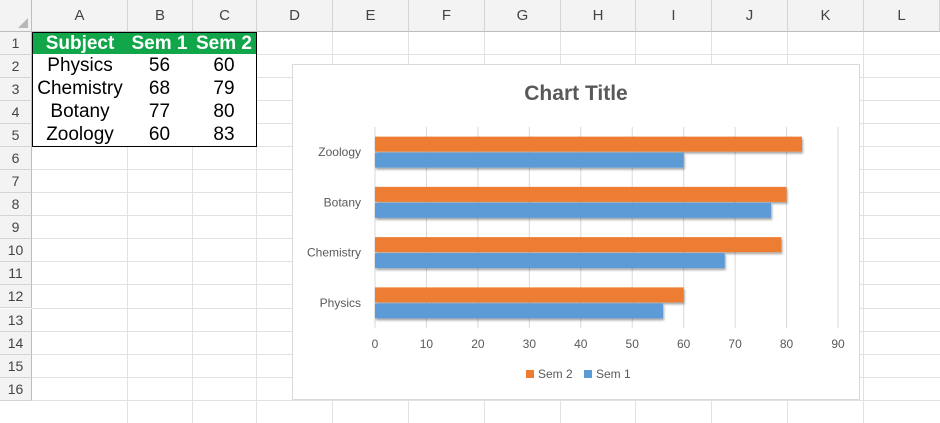 This screenshot has height=423, width=940. What do you see at coordinates (16, 112) in the screenshot?
I see `row-header-4: 4` at bounding box center [16, 112].